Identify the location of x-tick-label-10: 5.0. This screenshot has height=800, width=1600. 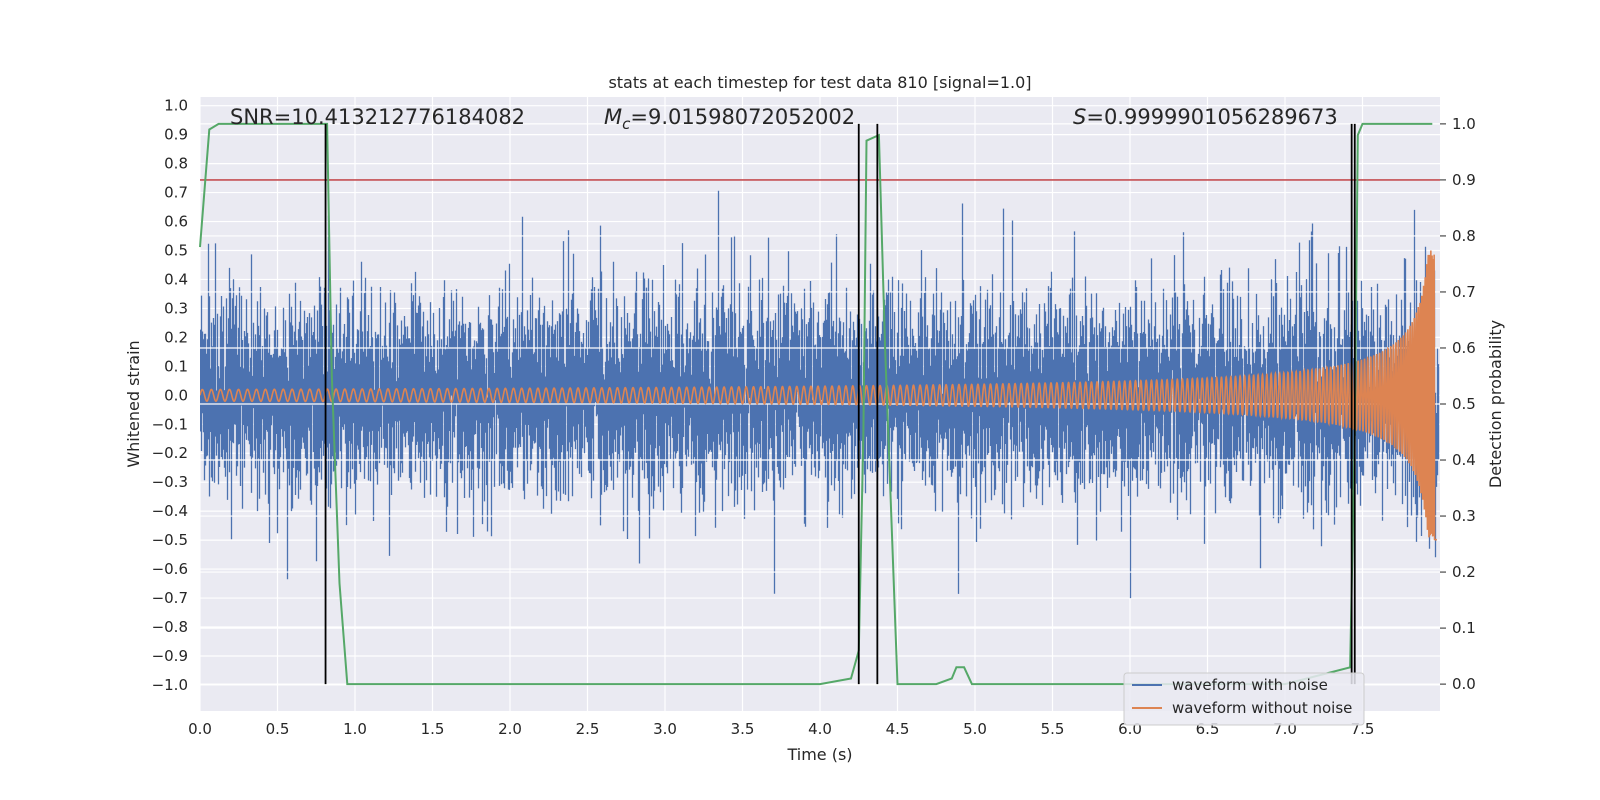
(975, 729).